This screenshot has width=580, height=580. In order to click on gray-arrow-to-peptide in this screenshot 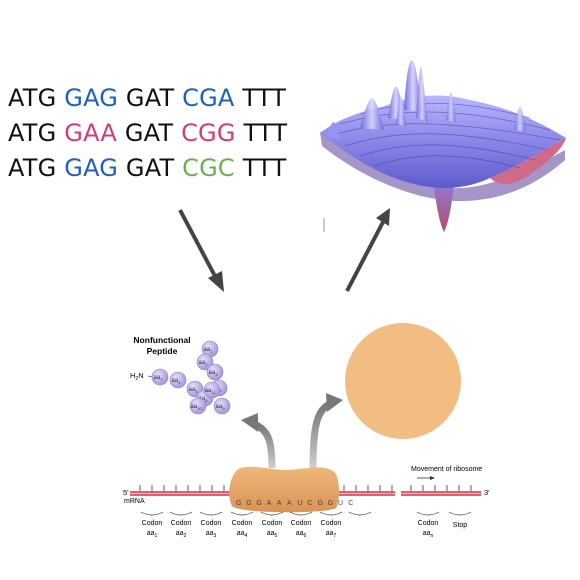, I will do `click(256, 440)`.